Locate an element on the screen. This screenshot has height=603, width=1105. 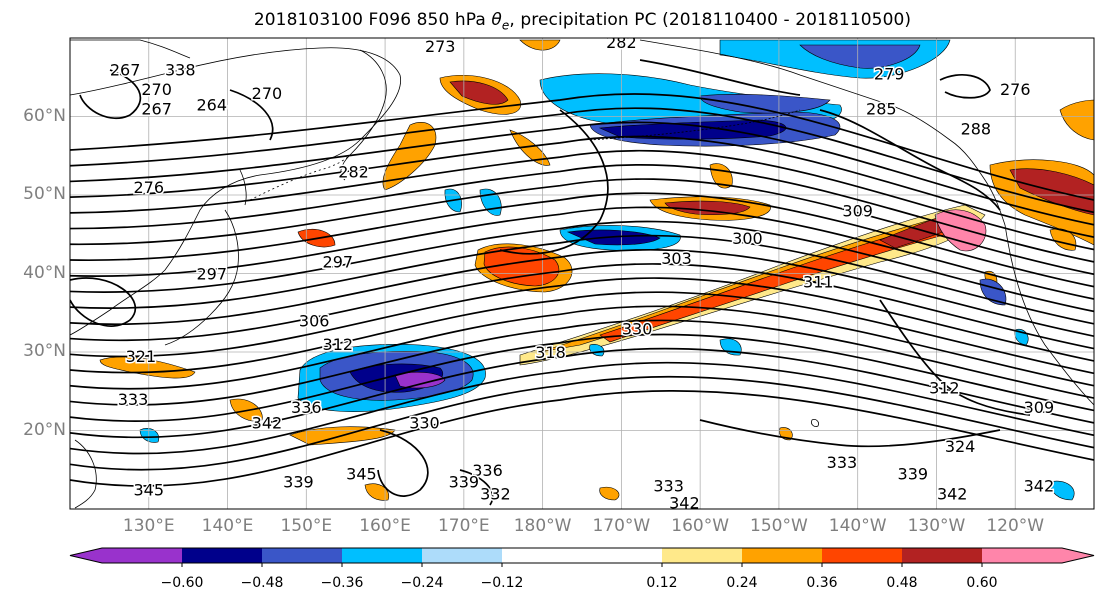
longitude-label: 170°E is located at coordinates (463, 526).